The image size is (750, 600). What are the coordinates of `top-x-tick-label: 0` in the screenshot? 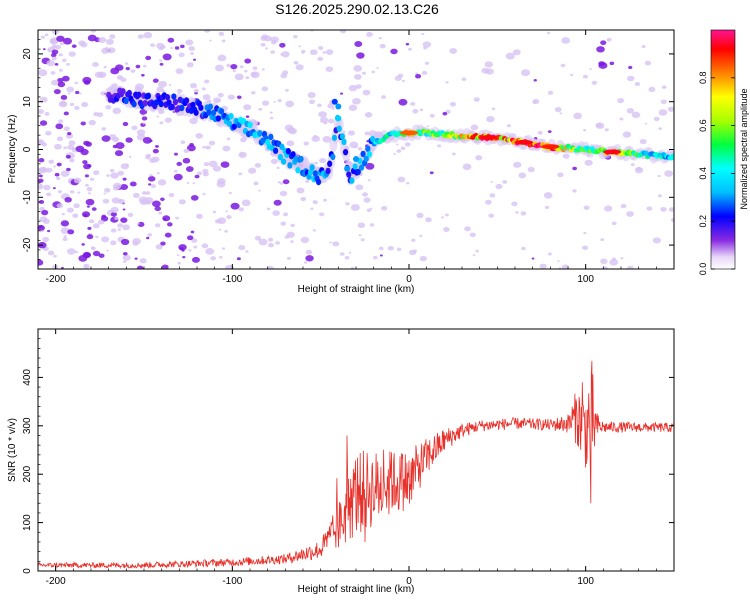 It's located at (409, 279).